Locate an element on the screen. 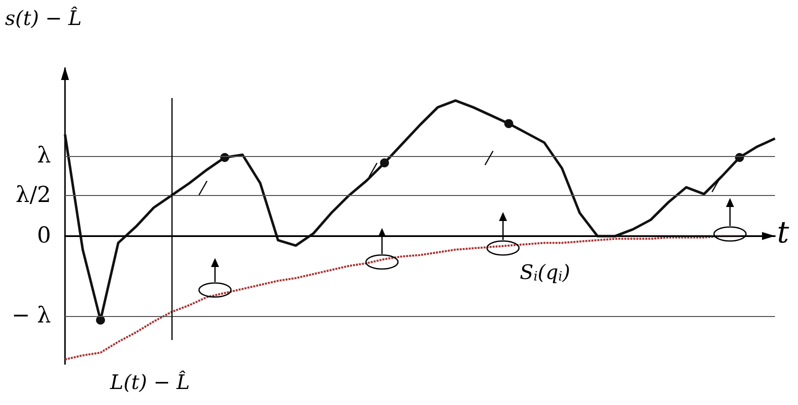 The width and height of the screenshot is (798, 405). ref-line-label: λ is located at coordinates (44, 156).